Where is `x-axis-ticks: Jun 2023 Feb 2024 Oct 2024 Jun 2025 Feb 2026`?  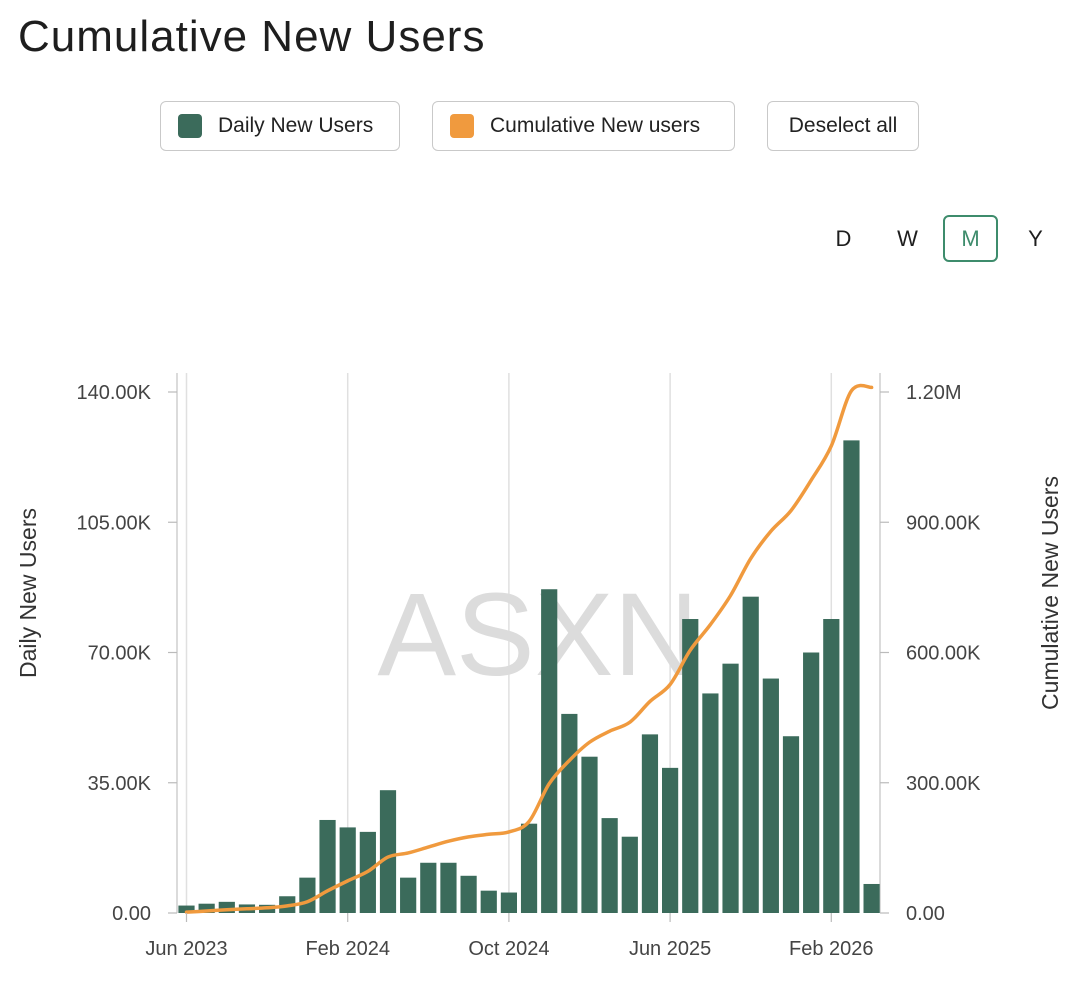 x-axis-ticks: Jun 2023 Feb 2024 Oct 2024 Jun 2025 Feb 2026 is located at coordinates (509, 936).